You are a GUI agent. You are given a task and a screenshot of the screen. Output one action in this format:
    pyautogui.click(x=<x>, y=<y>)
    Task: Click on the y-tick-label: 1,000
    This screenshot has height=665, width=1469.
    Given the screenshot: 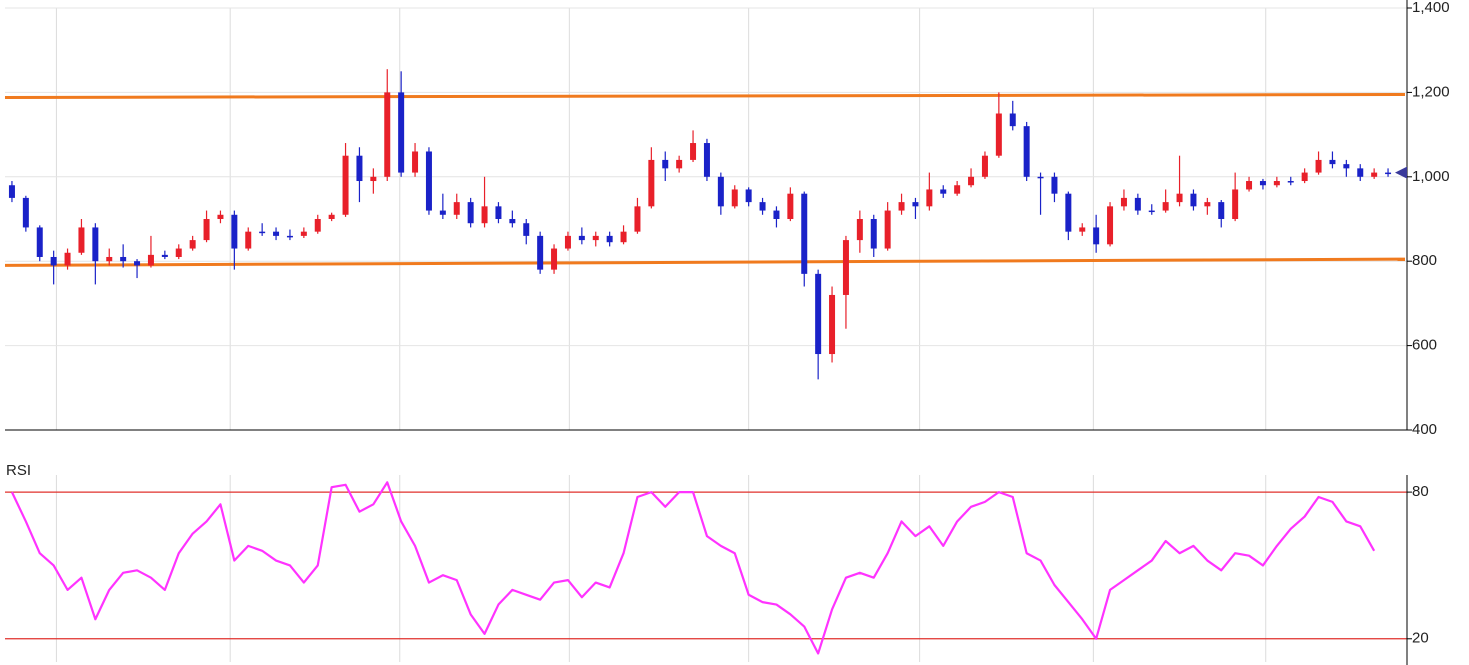 What is the action you would take?
    pyautogui.click(x=1431, y=176)
    